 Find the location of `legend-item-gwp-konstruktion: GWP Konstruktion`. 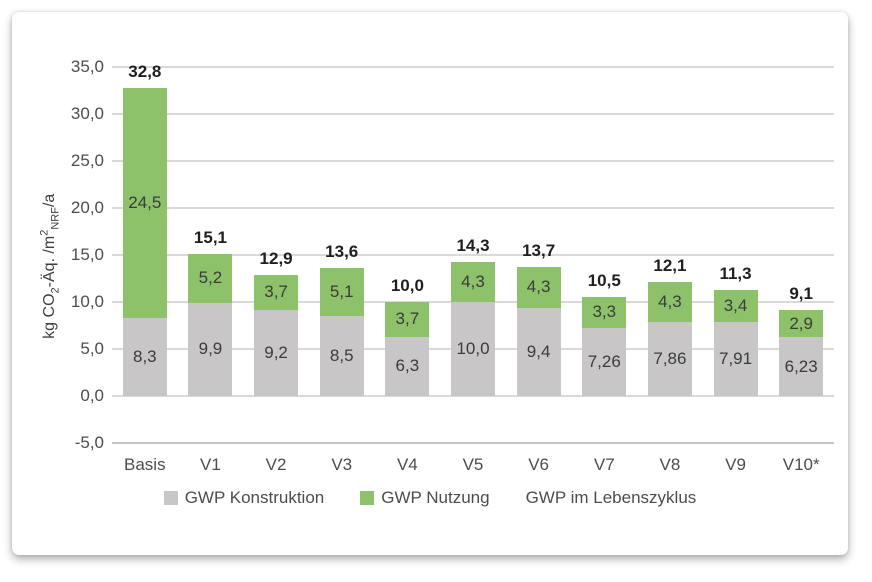

legend-item-gwp-konstruktion: GWP Konstruktion is located at coordinates (244, 498).